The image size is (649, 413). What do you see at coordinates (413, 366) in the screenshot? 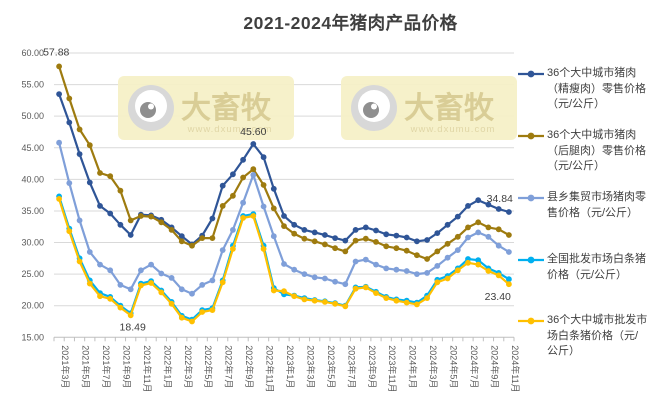
I see `x-axis-tick-label: 2024年1月` at bounding box center [413, 366].